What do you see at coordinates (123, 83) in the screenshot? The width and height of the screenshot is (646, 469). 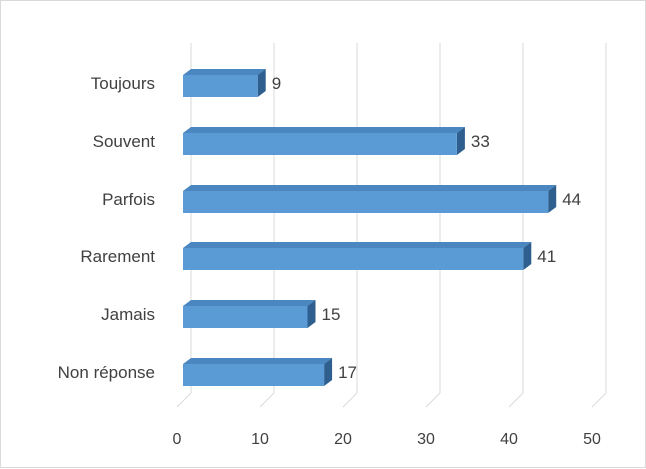 I see `category-label: Toujours` at bounding box center [123, 83].